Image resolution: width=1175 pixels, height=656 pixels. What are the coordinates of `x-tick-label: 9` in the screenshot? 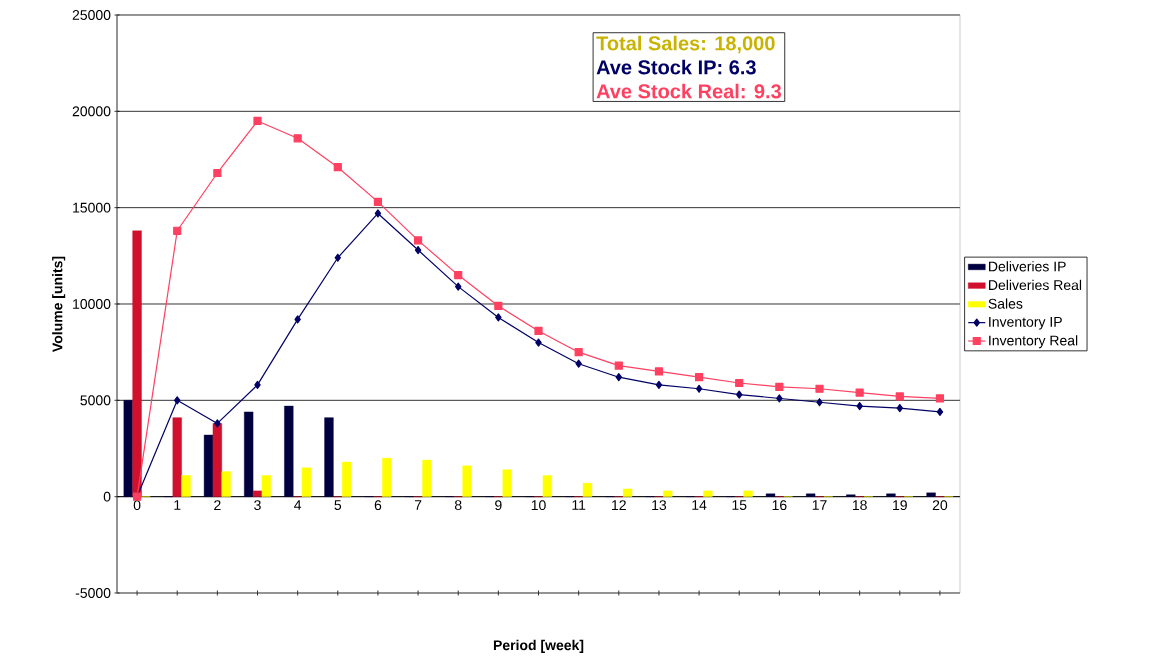 It's located at (498, 505).